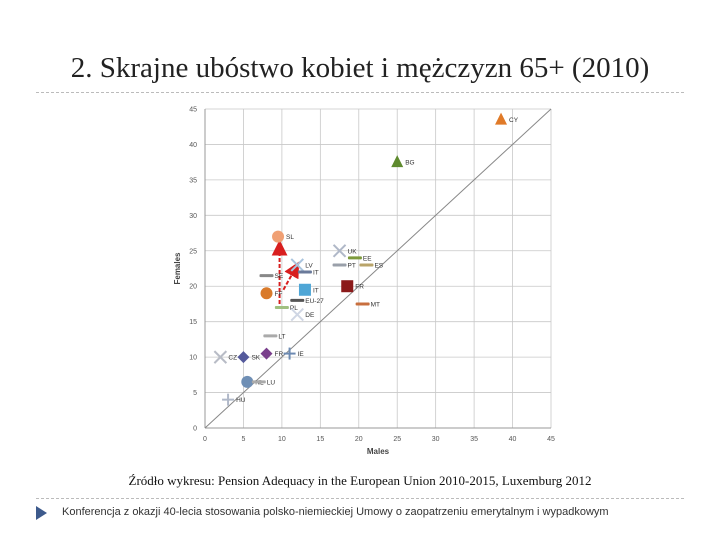 This screenshot has height=540, width=720. I want to click on data-point: SE, so click(271, 276).